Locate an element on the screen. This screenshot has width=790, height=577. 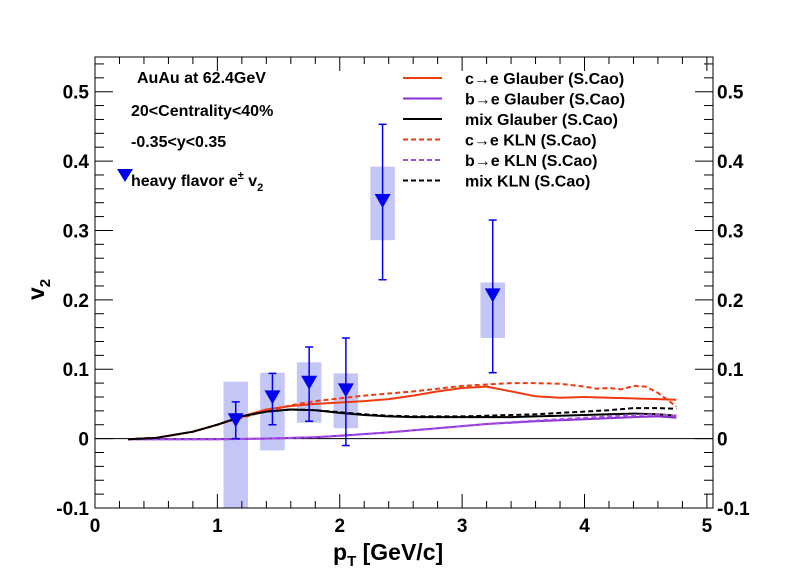
y-tick-label-left-3: 0.2 is located at coordinates (76, 301).